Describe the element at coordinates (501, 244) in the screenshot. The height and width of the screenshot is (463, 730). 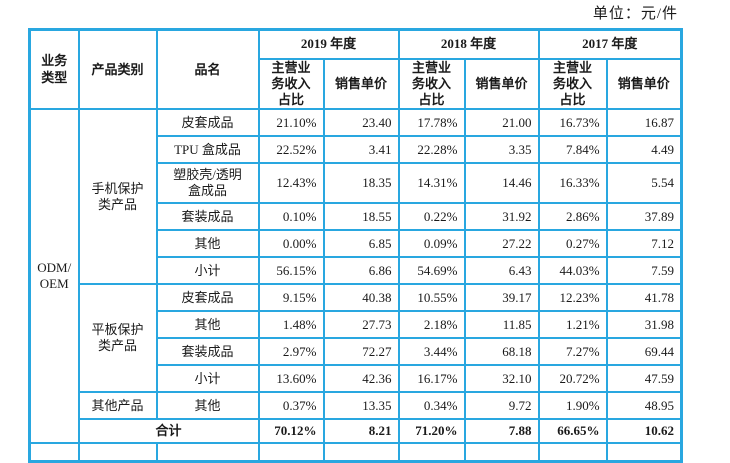
I see `unit-price-cell: 27.22` at that location.